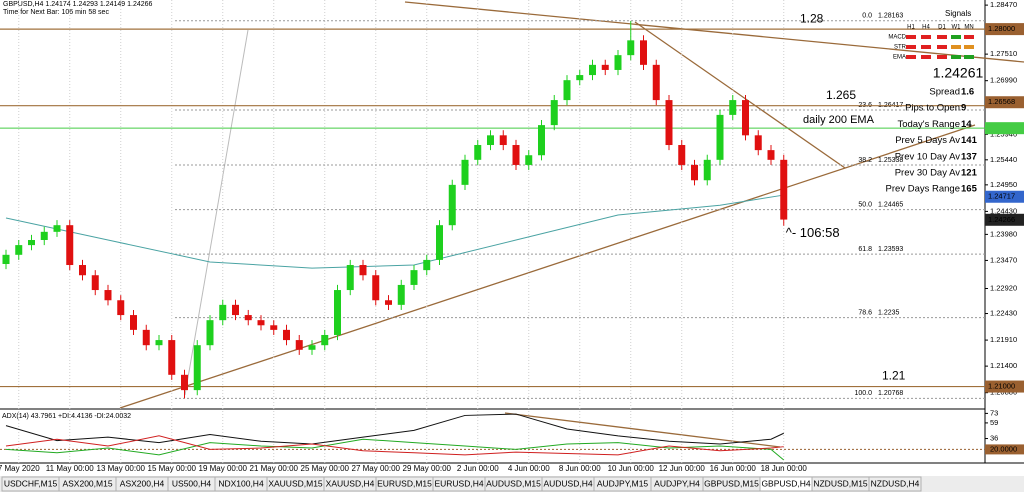 Image resolution: width=1024 pixels, height=492 pixels. I want to click on tab-label: AUDJPY,M15, so click(623, 483).